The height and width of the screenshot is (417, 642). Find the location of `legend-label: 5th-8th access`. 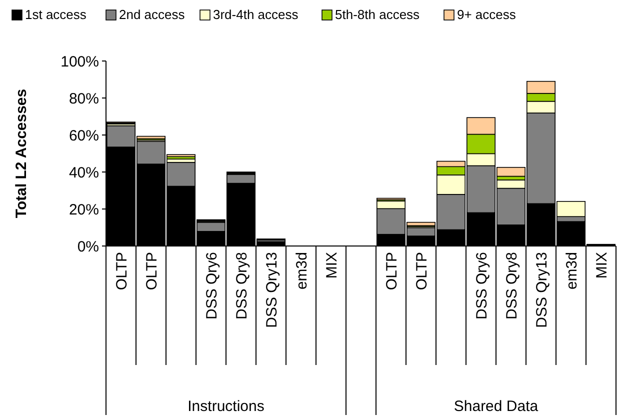

legend-label: 5th-8th access is located at coordinates (377, 14).